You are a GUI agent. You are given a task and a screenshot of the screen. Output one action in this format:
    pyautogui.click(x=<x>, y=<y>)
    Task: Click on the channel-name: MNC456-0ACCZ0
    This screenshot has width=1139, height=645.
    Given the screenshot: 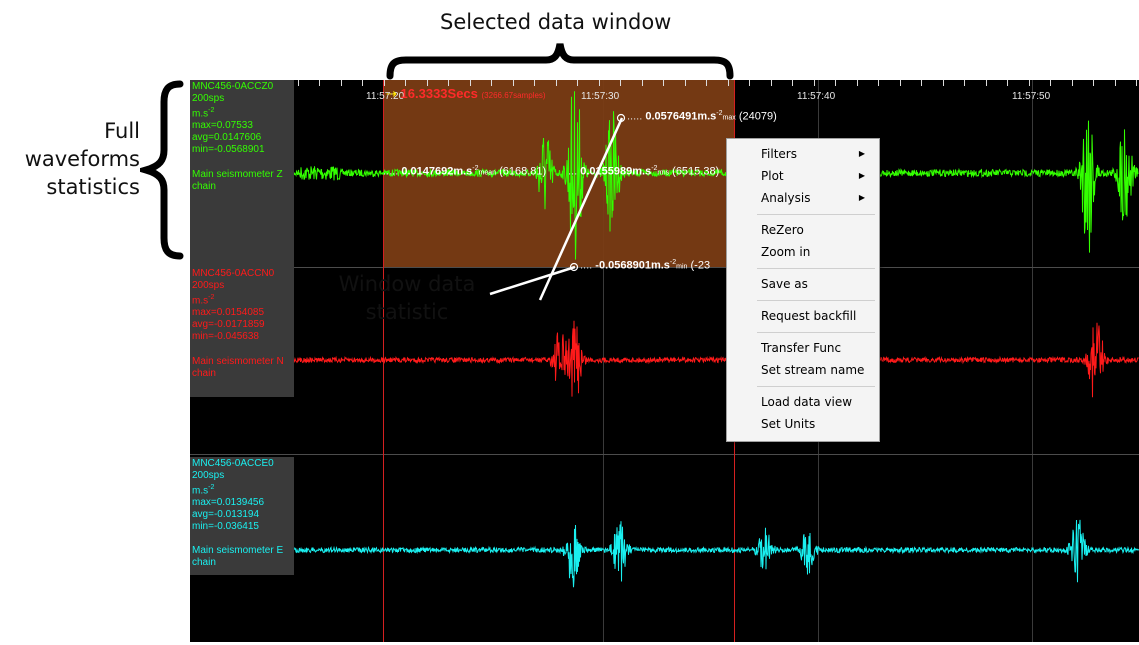 What is the action you would take?
    pyautogui.click(x=233, y=86)
    